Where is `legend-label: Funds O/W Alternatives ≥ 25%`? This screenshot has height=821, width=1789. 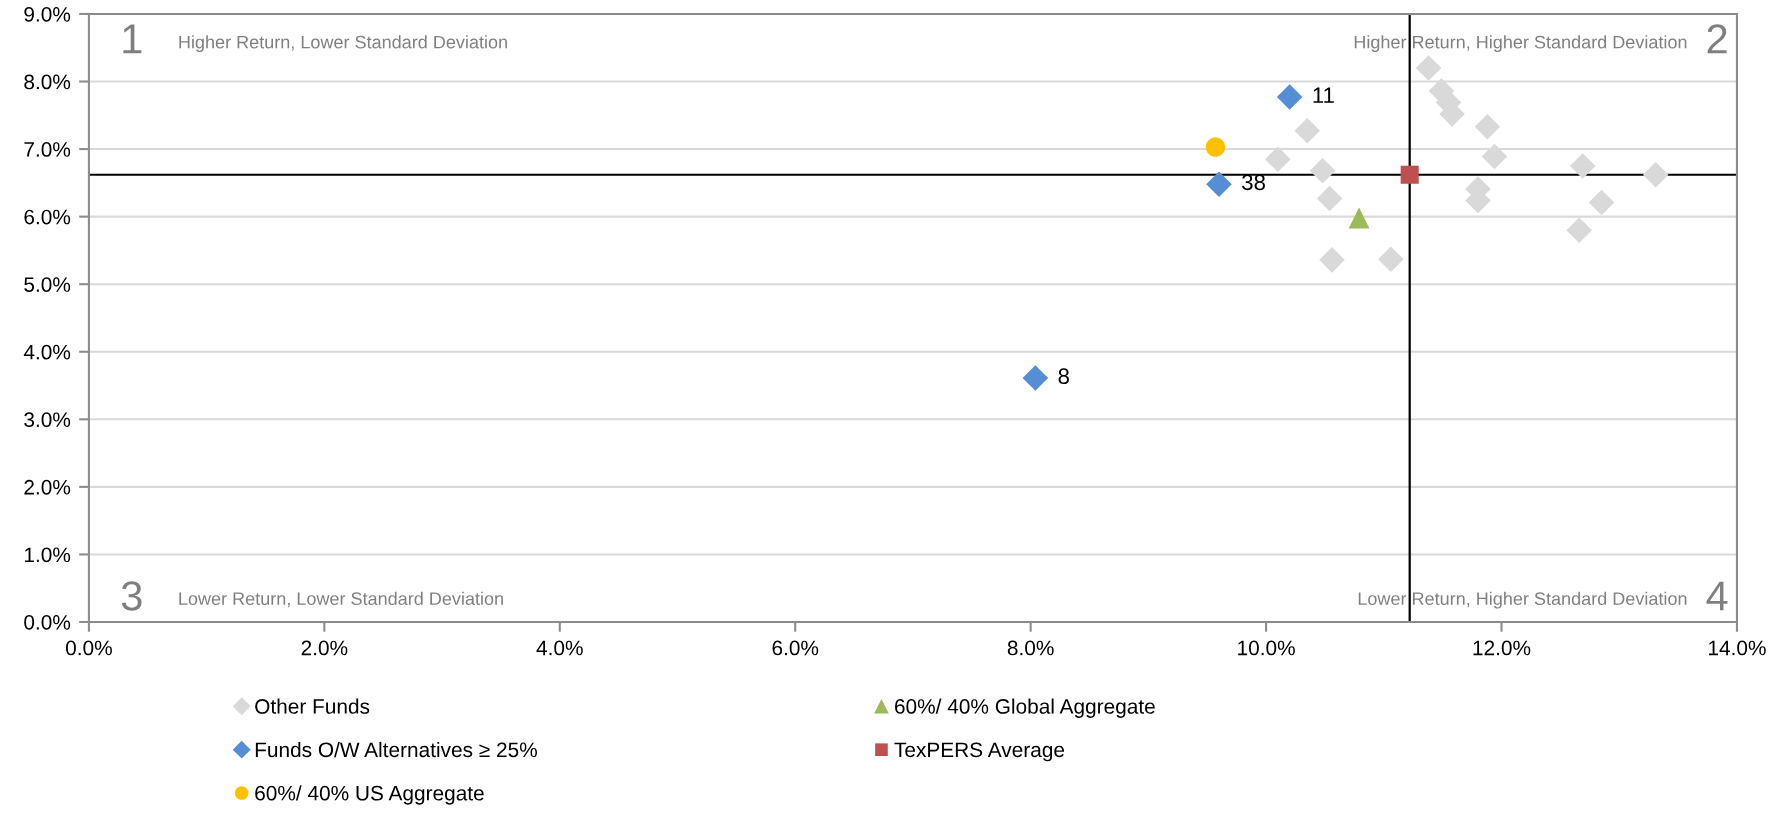
legend-label: Funds O/W Alternatives ≥ 25% is located at coordinates (396, 749).